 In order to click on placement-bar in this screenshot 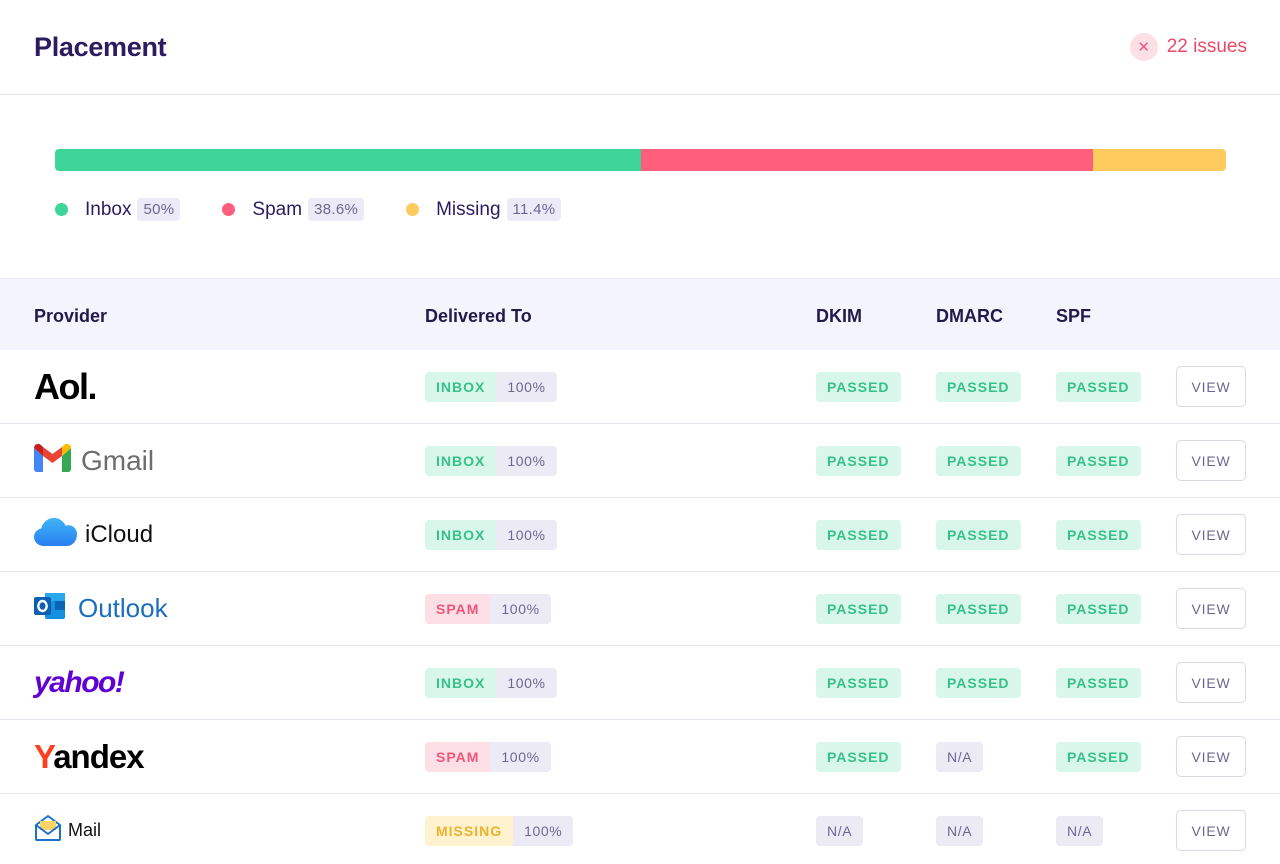, I will do `click(640, 160)`.